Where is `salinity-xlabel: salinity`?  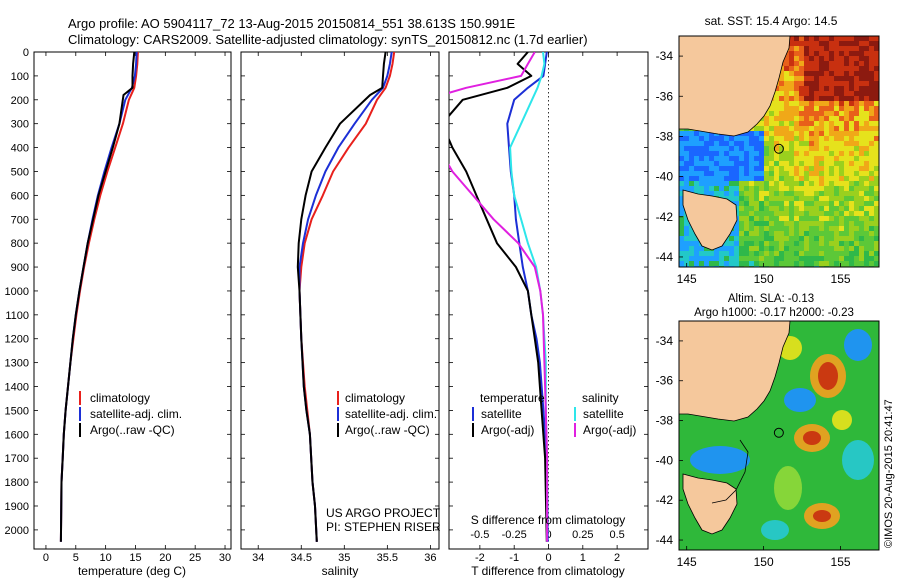 salinity-xlabel: salinity is located at coordinates (340, 571).